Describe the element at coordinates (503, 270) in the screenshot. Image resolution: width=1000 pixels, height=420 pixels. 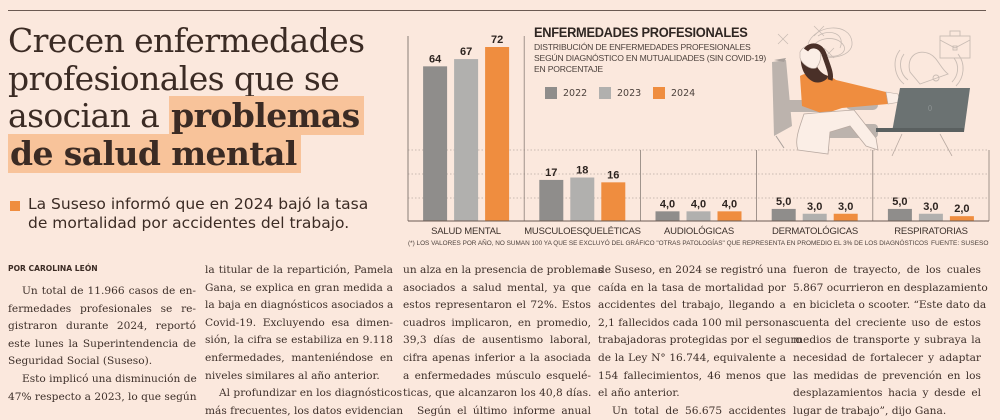
I see `article-line: un alza en la presencia de problemas` at that location.